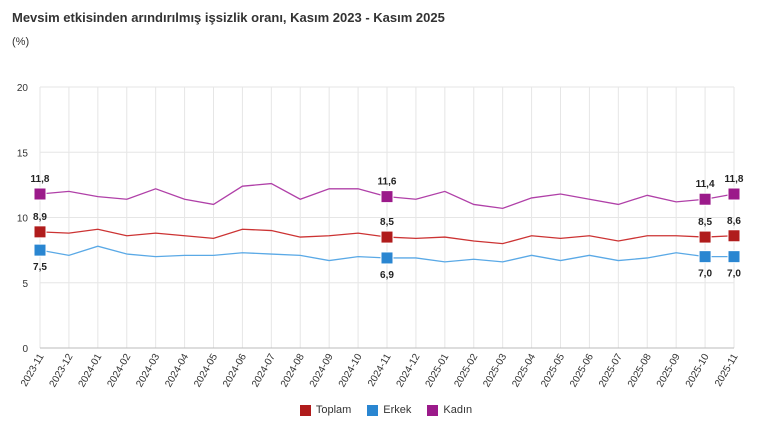  I want to click on x-tick-label: 2024-04, so click(177, 371).